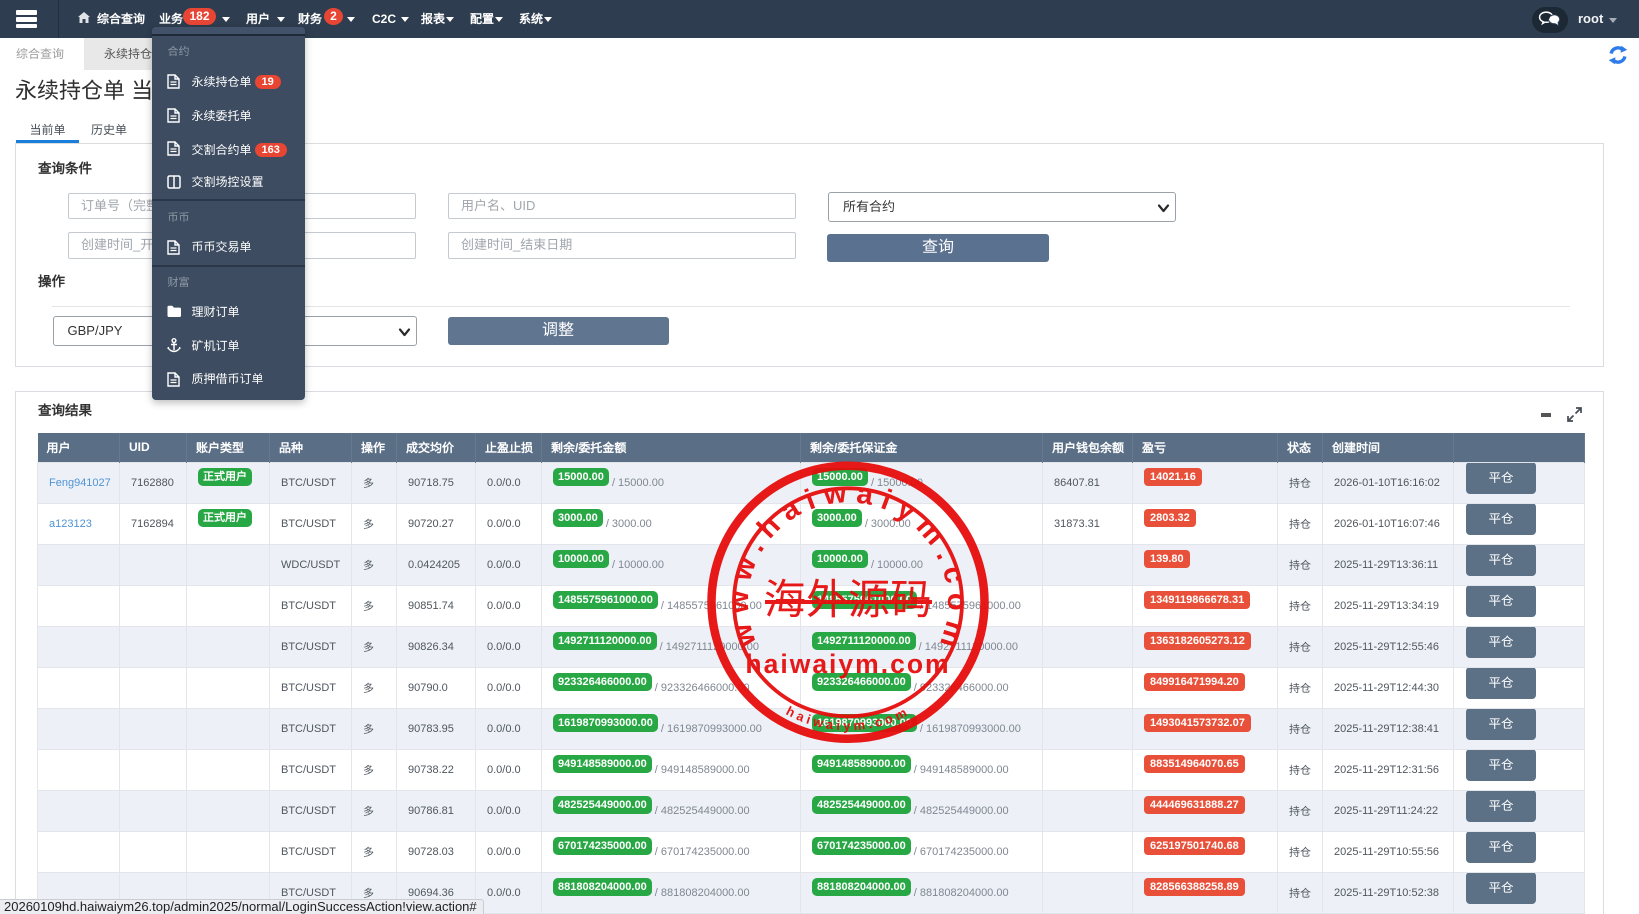 Image resolution: width=1639 pixels, height=914 pixels. I want to click on svg-text: 海外源码, so click(848, 599).